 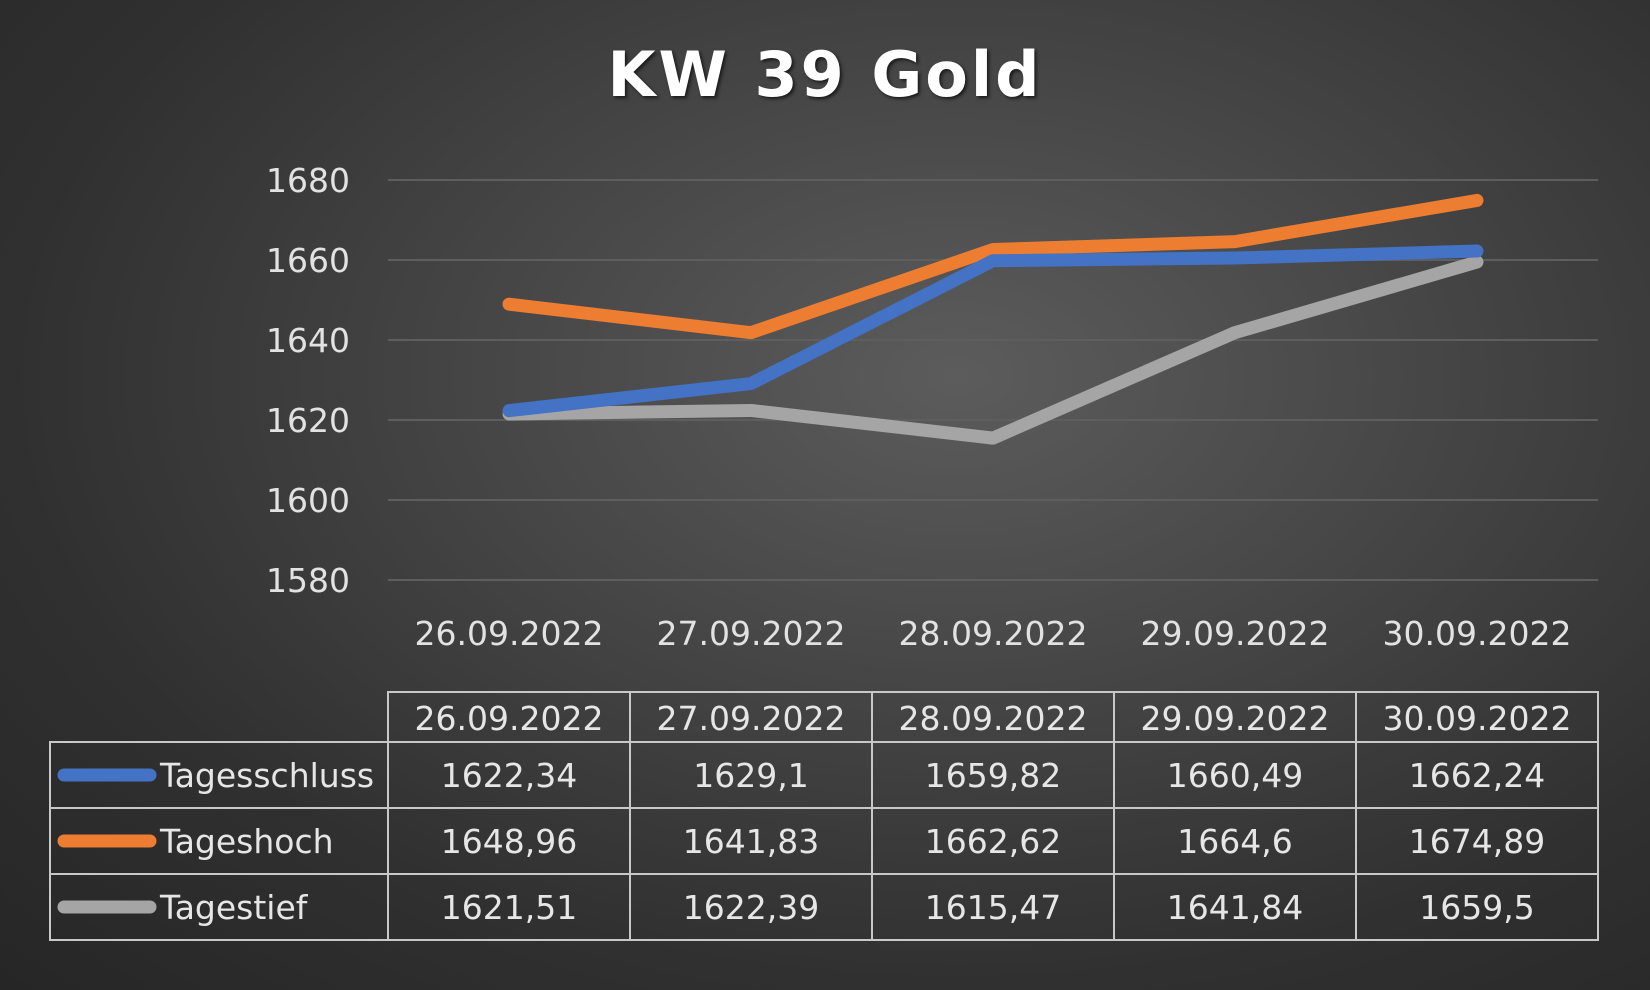 What do you see at coordinates (509, 775) in the screenshot?
I see `table-value-cell: 1622,34` at bounding box center [509, 775].